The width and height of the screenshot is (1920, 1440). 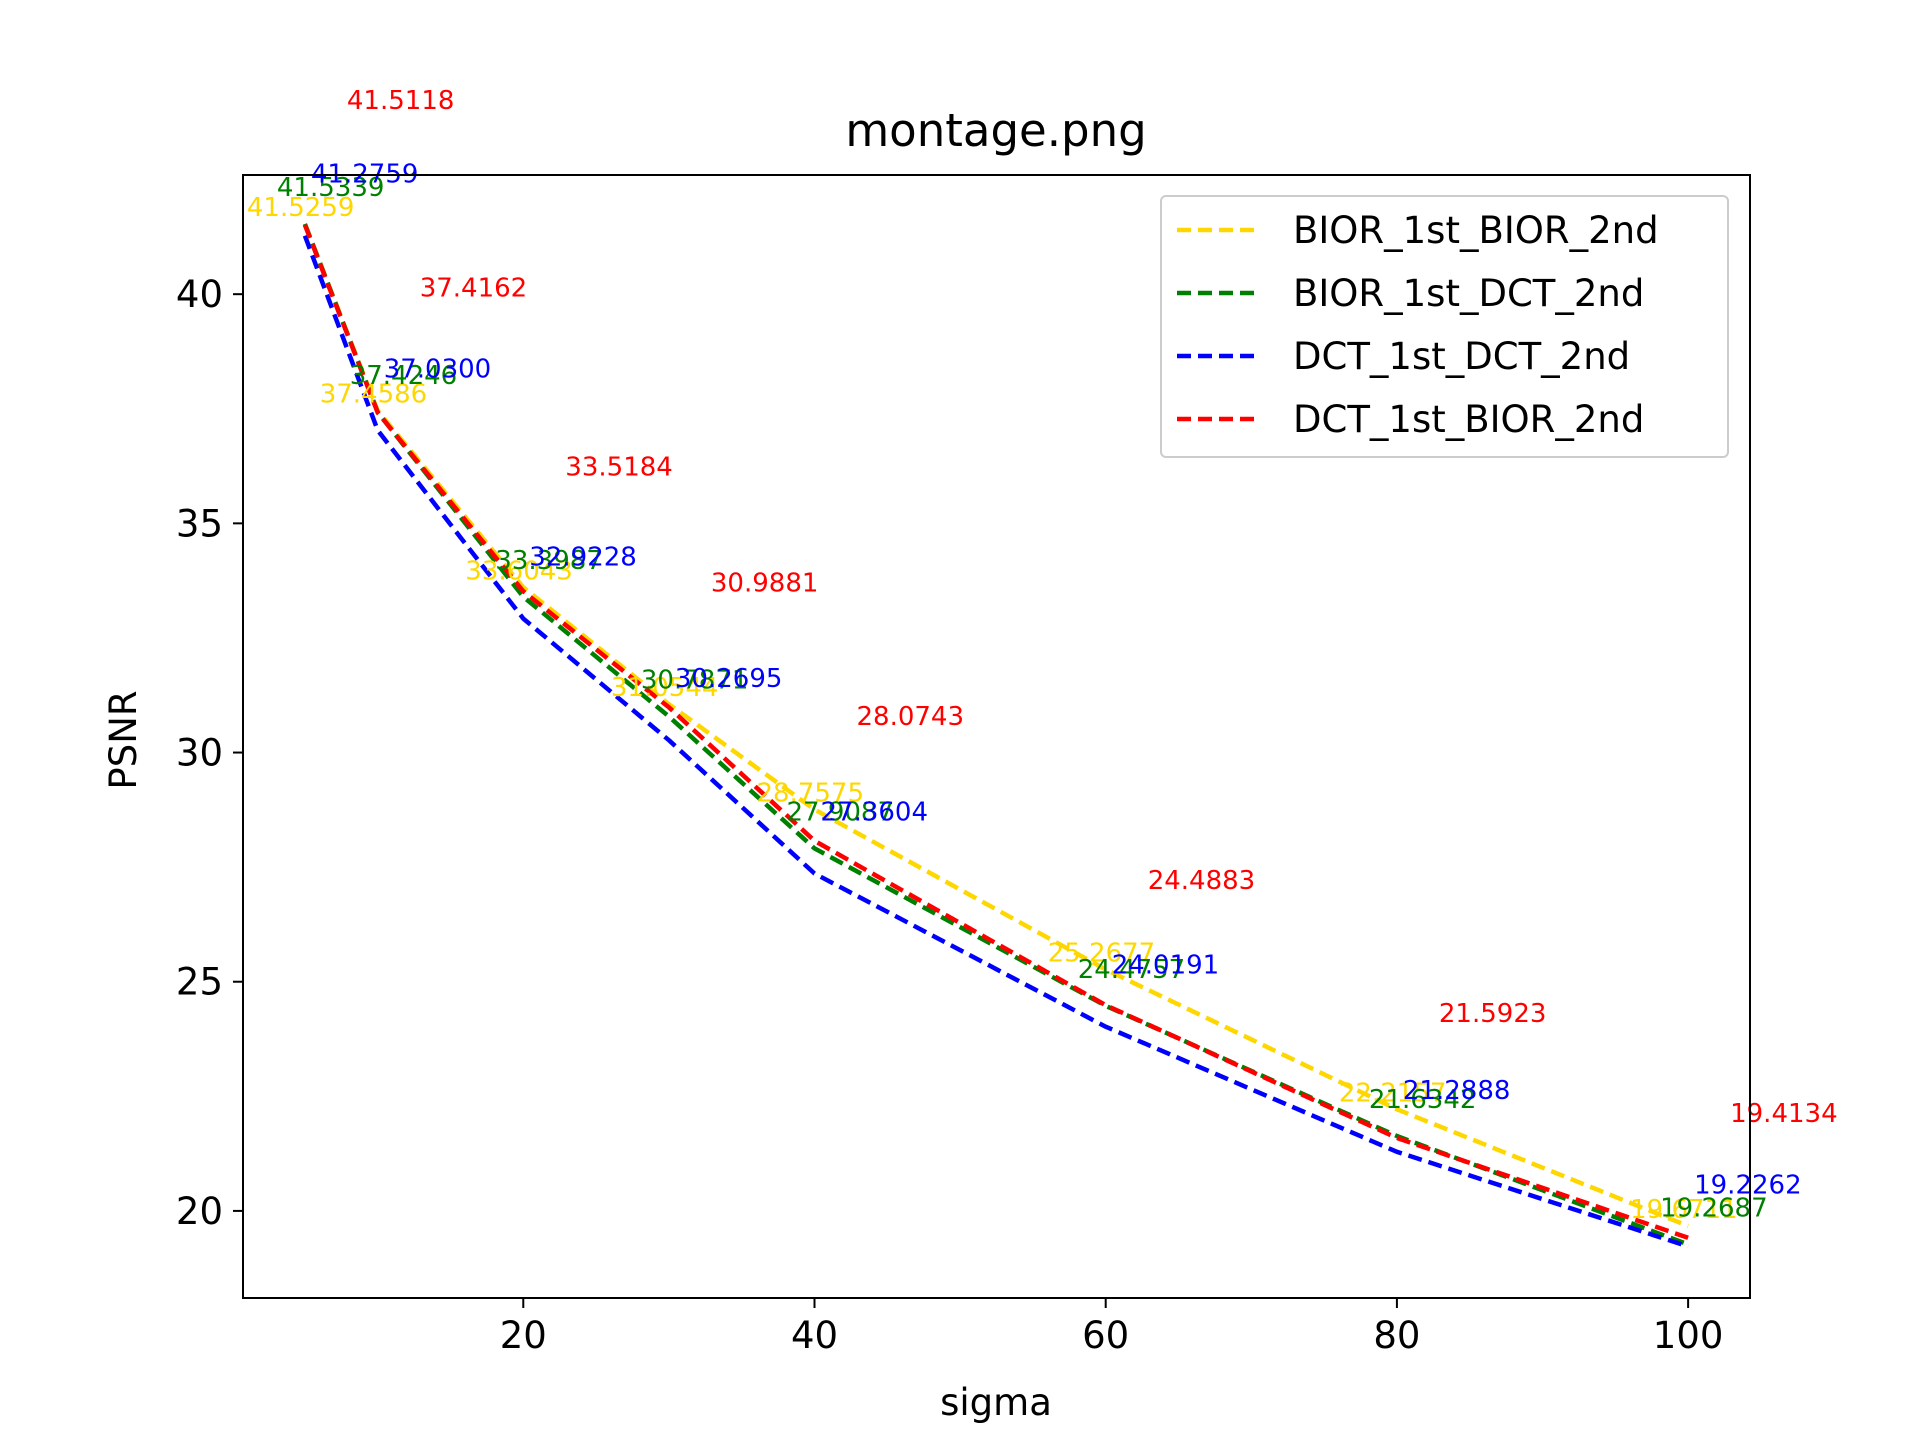 I want to click on legend-label-3: DCT_1st_BIOR_2nd, so click(x=1468, y=419).